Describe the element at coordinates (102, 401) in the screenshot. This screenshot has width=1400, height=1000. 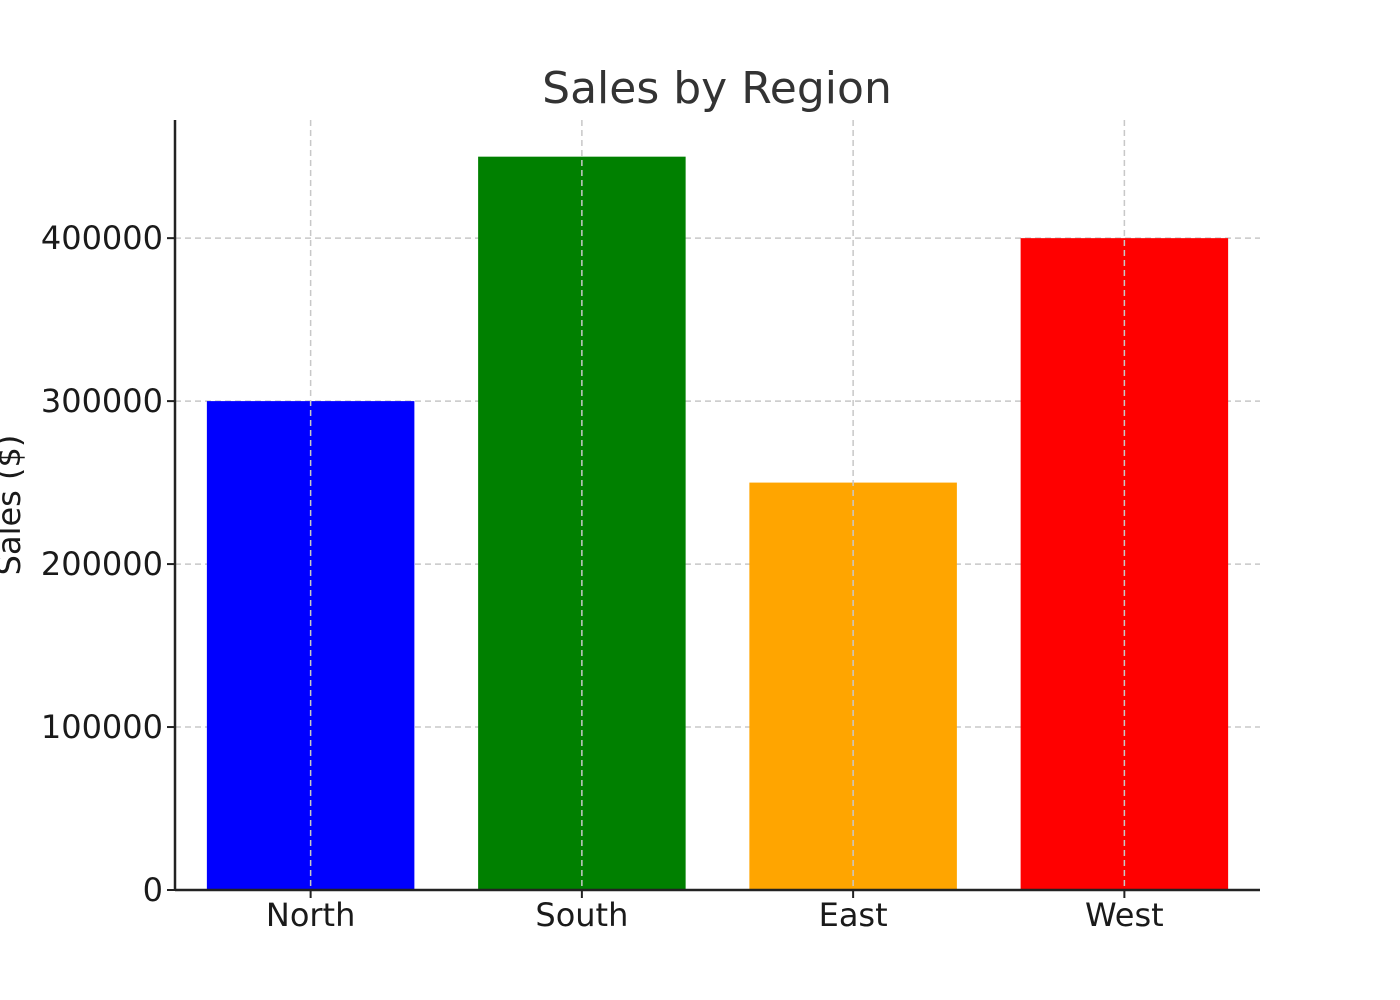
I see `y-tick-label: 300000` at that location.